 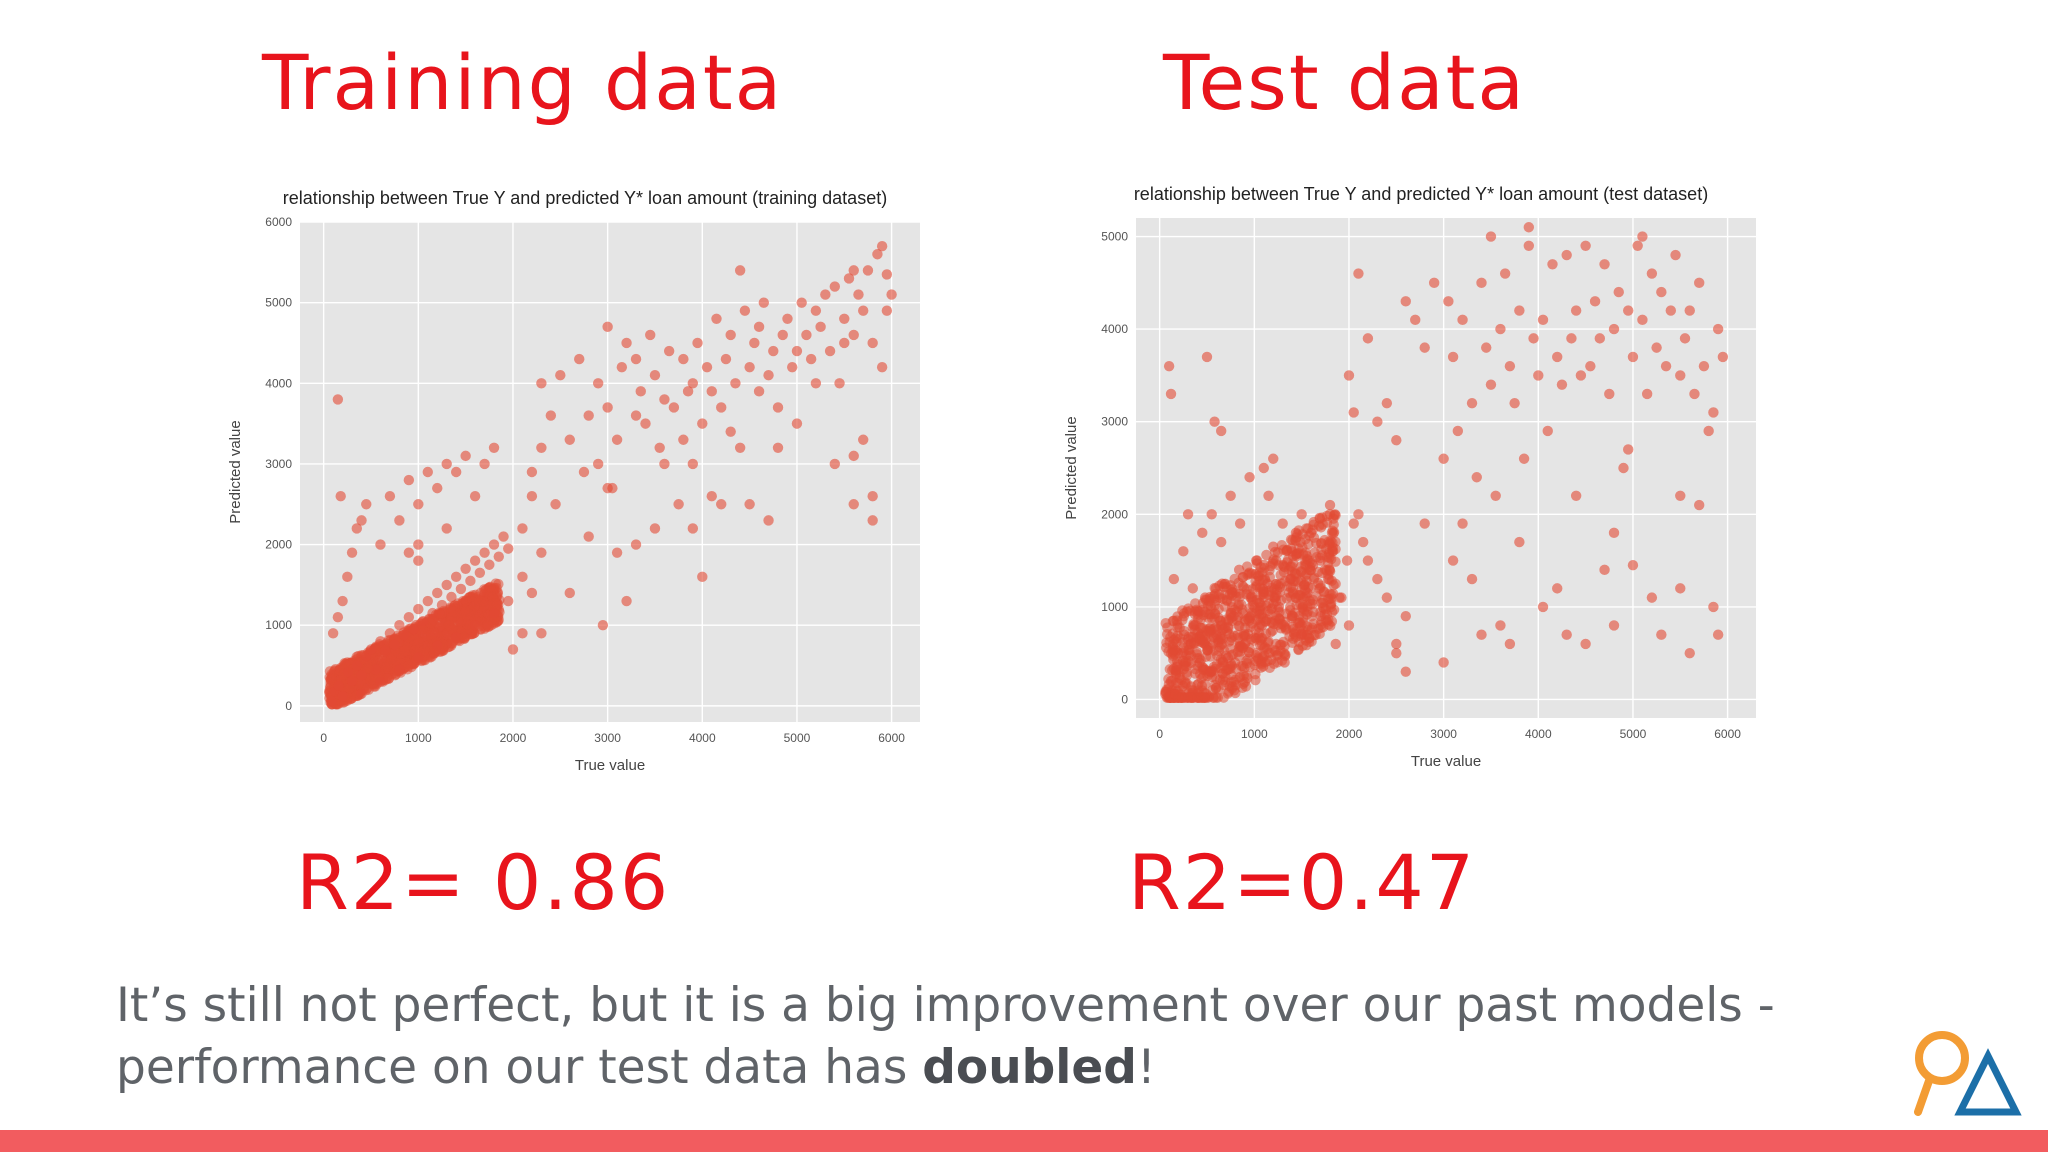 What do you see at coordinates (1988, 1082) in the screenshot?
I see `delta-icon` at bounding box center [1988, 1082].